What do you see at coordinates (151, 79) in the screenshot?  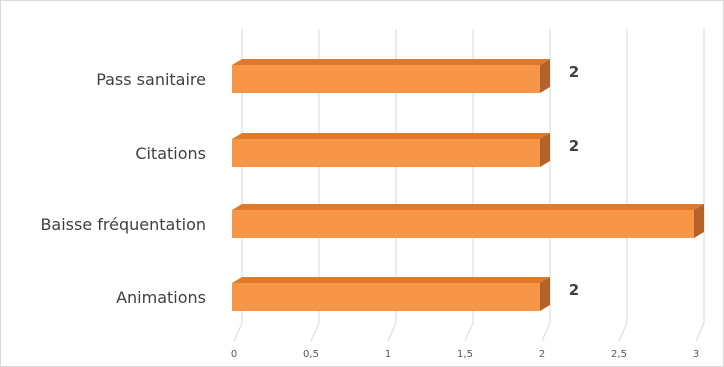 I see `category-label: Pass sanitaire` at bounding box center [151, 79].